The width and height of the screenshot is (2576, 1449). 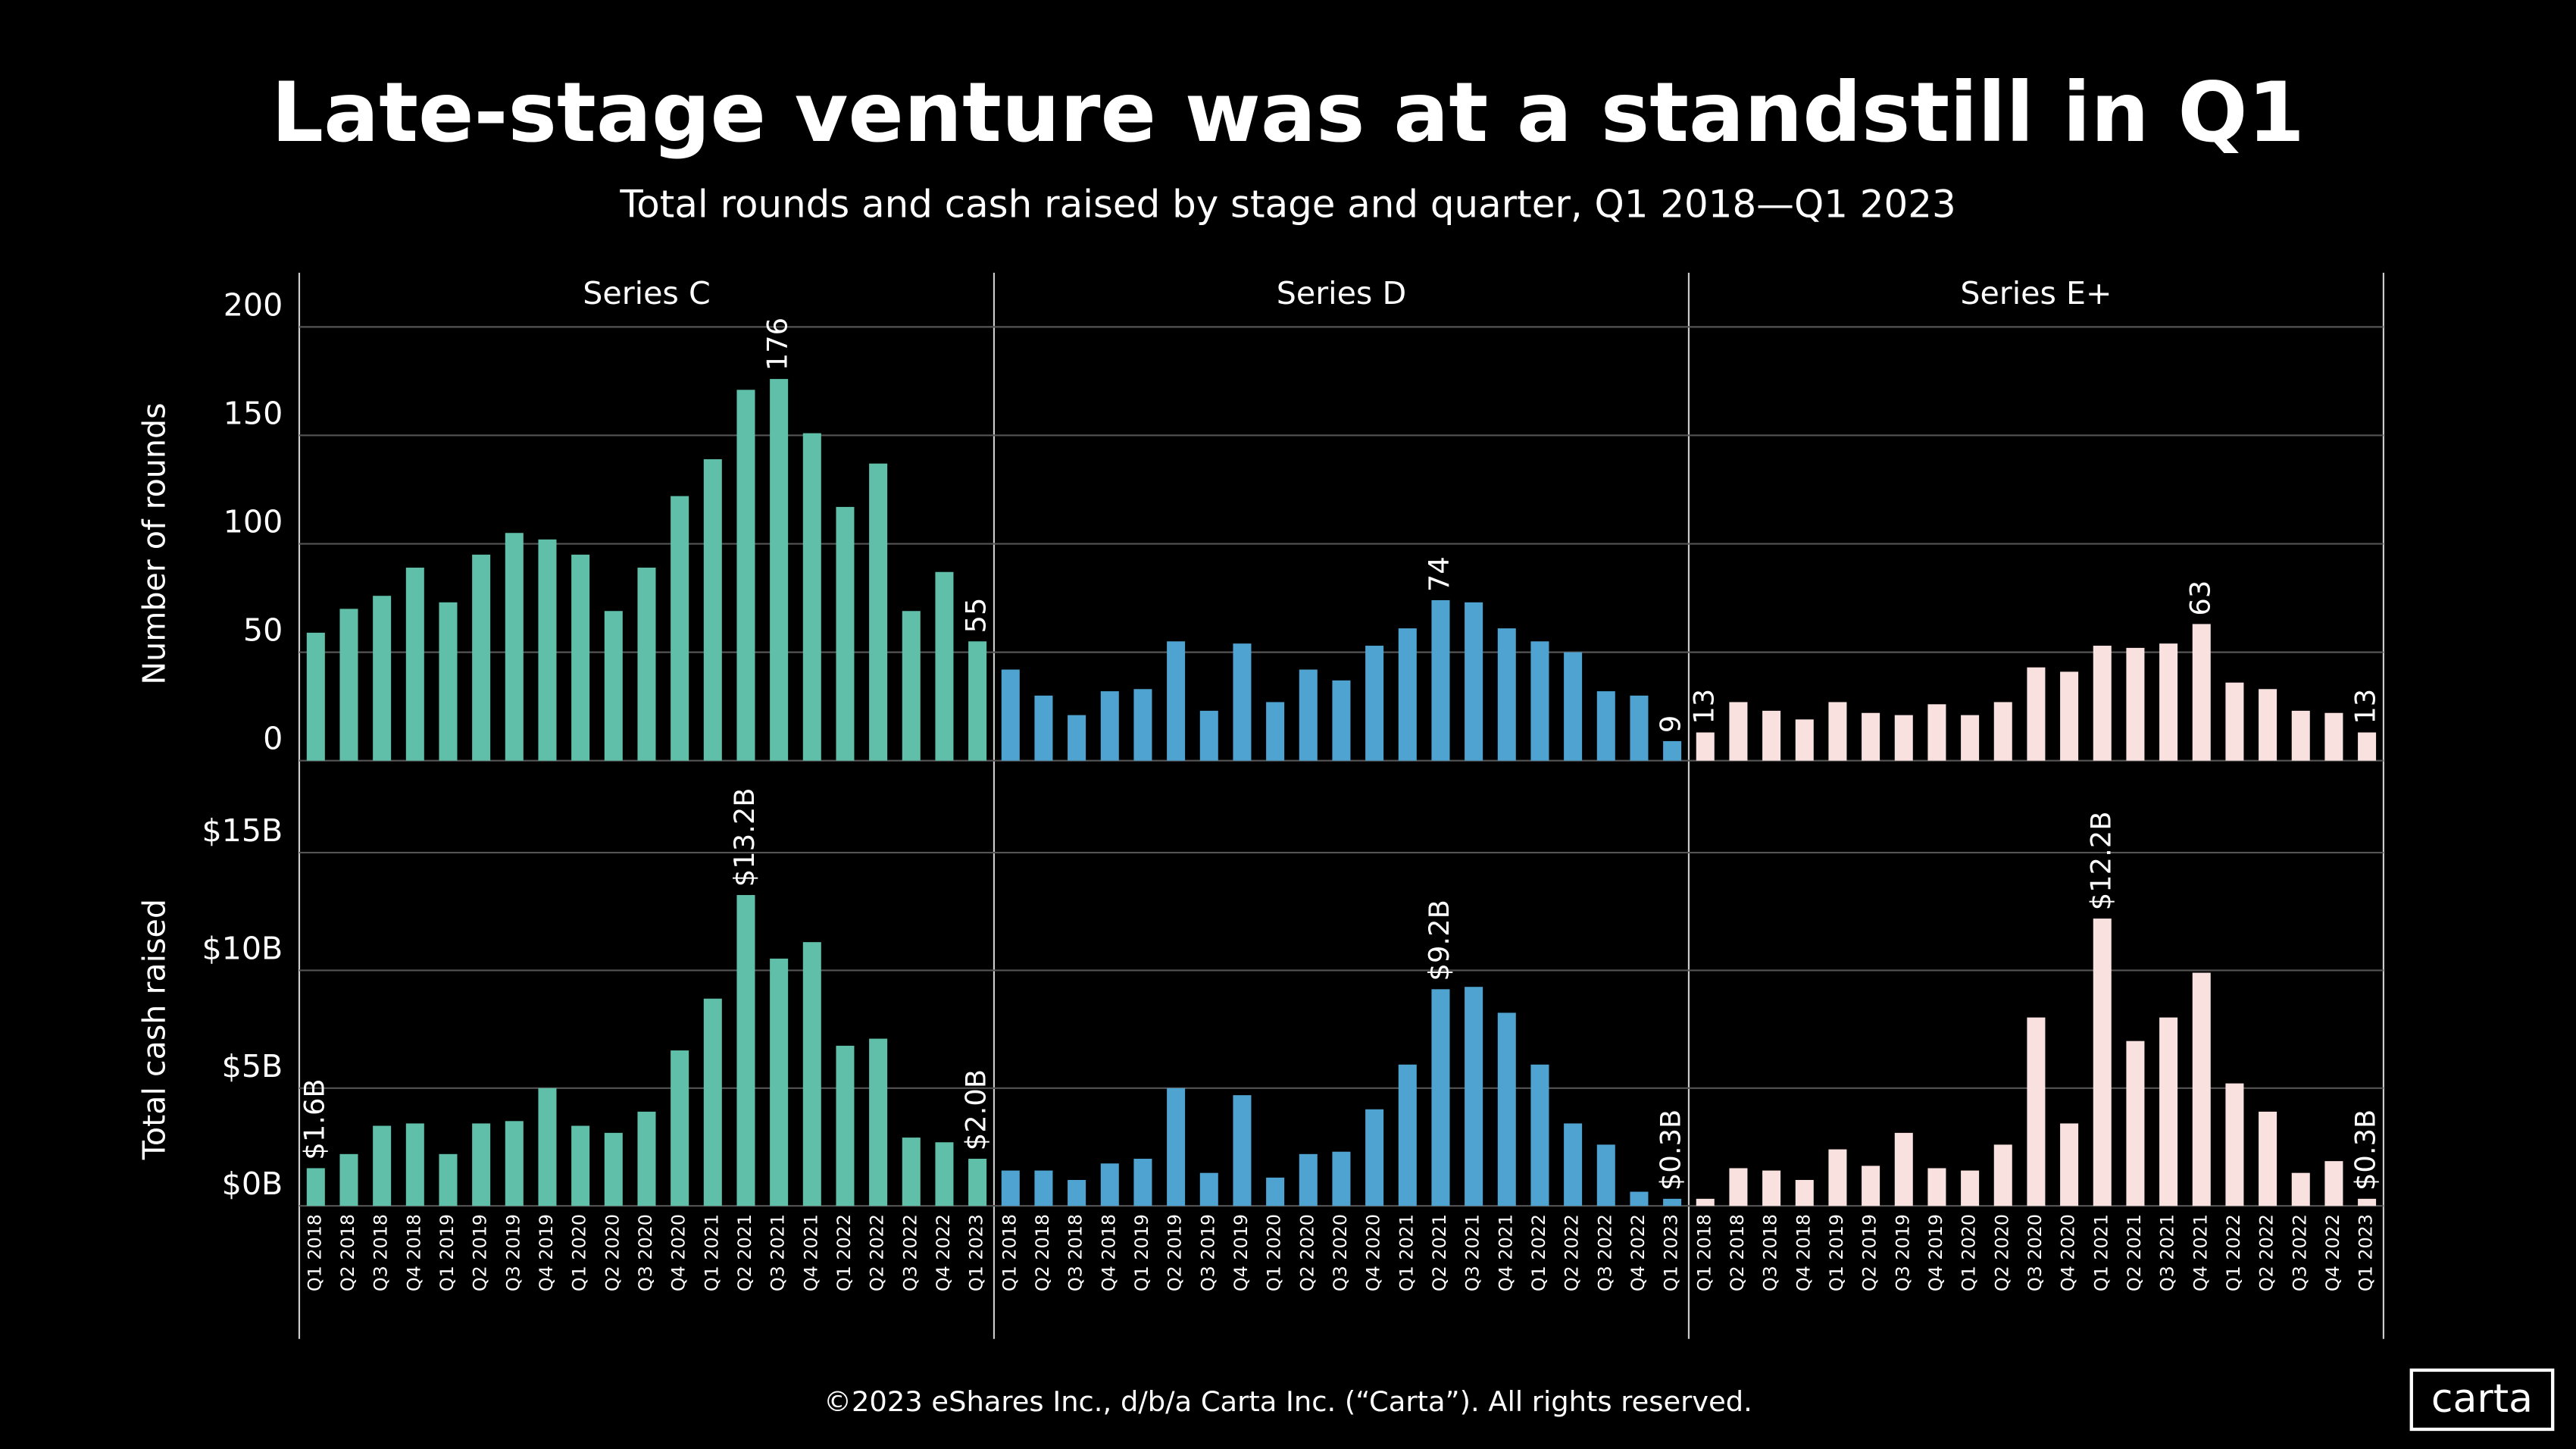 What do you see at coordinates (1108, 1252) in the screenshot?
I see `x-tick-label: Q4 2018` at bounding box center [1108, 1252].